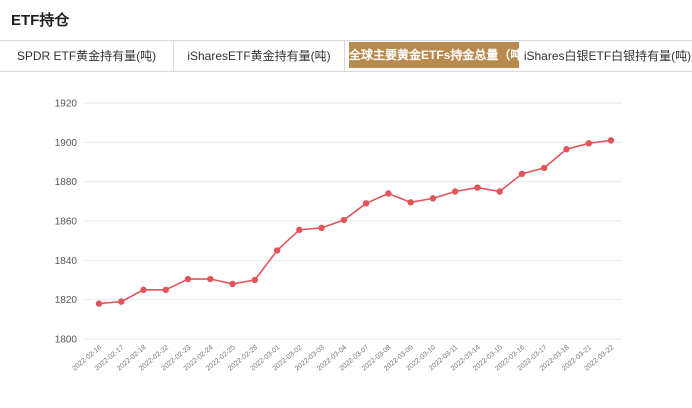 The height and width of the screenshot is (408, 692). I want to click on y-tick-label: 1800, so click(66, 340).